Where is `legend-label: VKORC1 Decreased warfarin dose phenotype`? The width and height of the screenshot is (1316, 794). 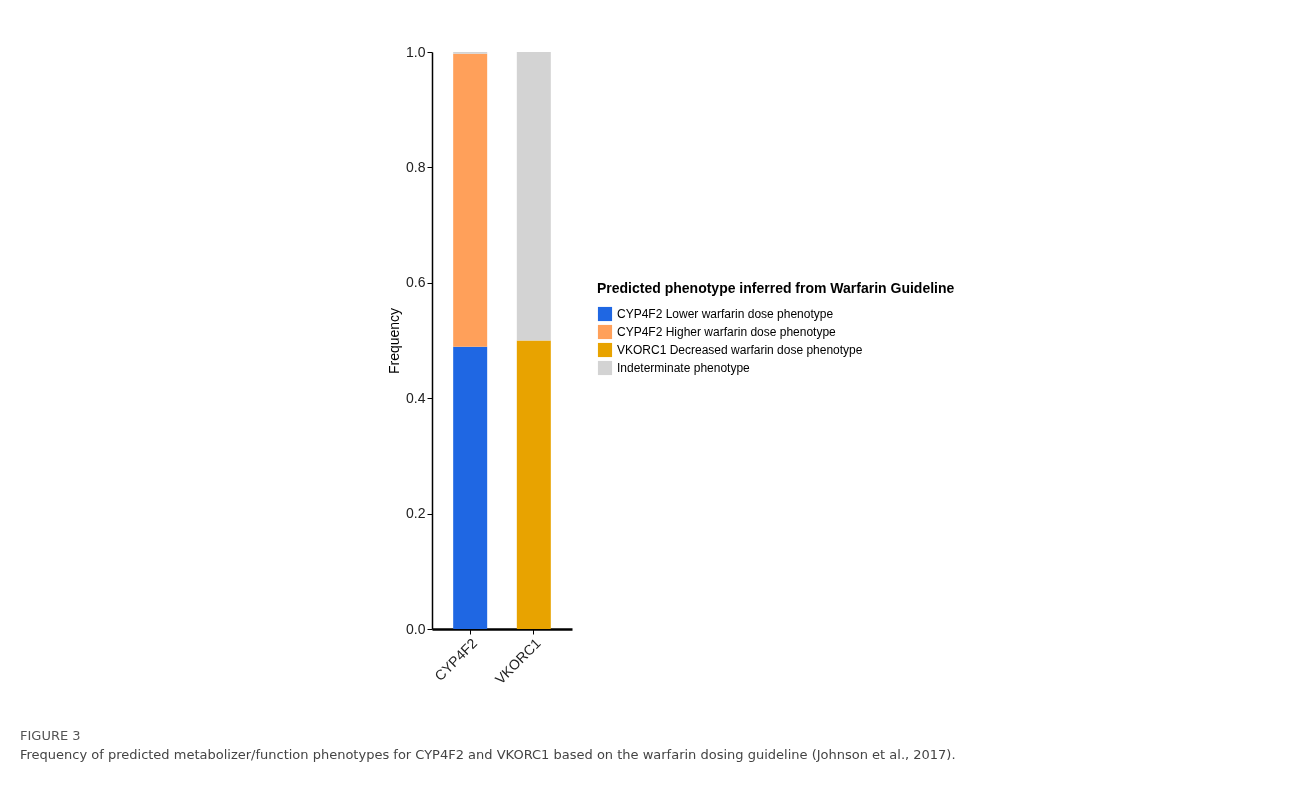
legend-label: VKORC1 Decreased warfarin dose phenotype is located at coordinates (740, 350).